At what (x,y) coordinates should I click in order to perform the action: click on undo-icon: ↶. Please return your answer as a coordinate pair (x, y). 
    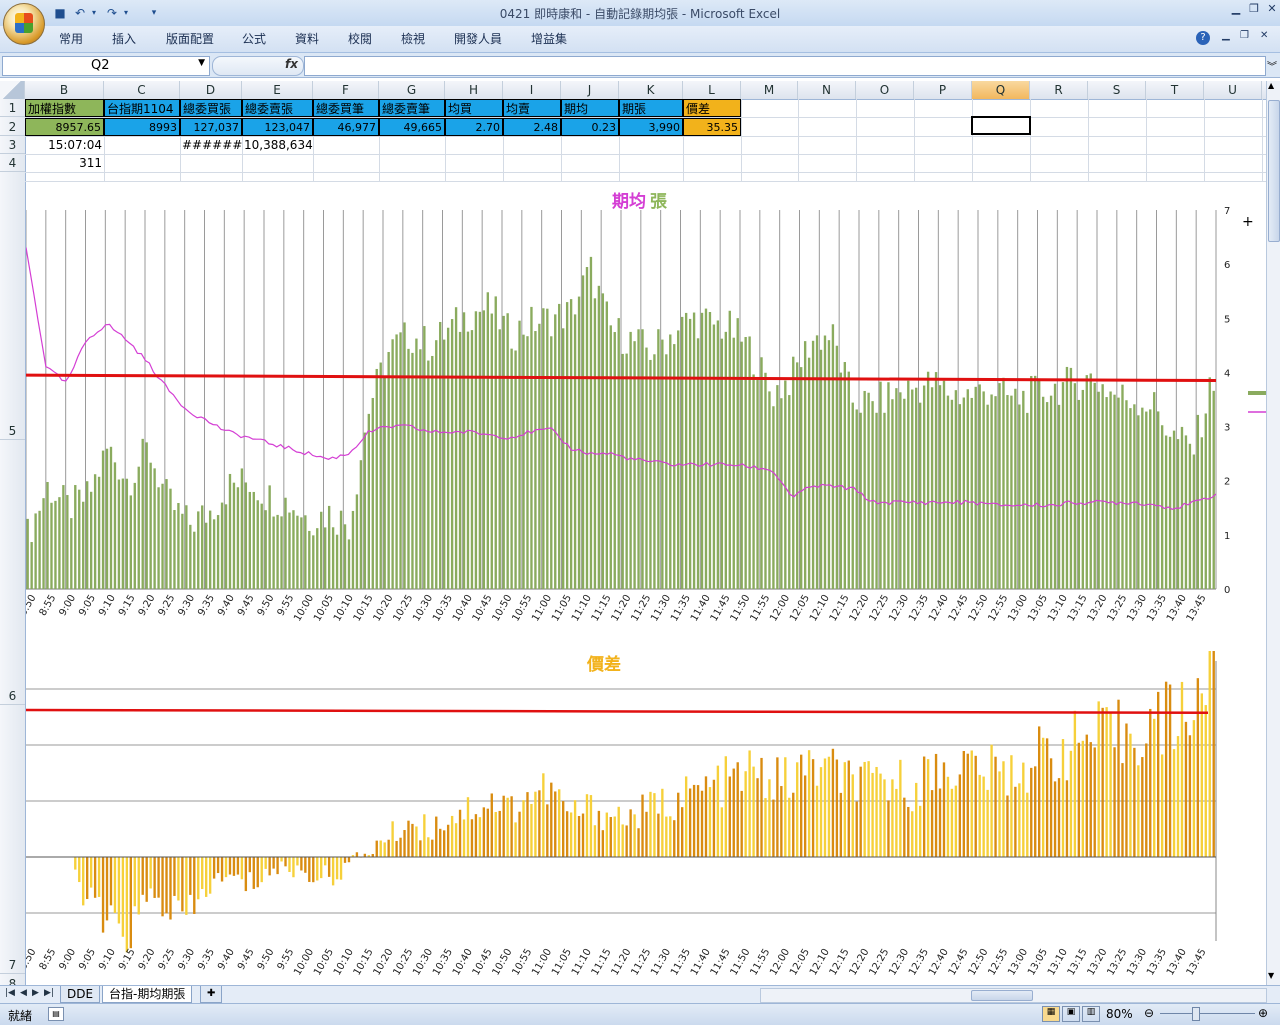
    Looking at the image, I should click on (80, 13).